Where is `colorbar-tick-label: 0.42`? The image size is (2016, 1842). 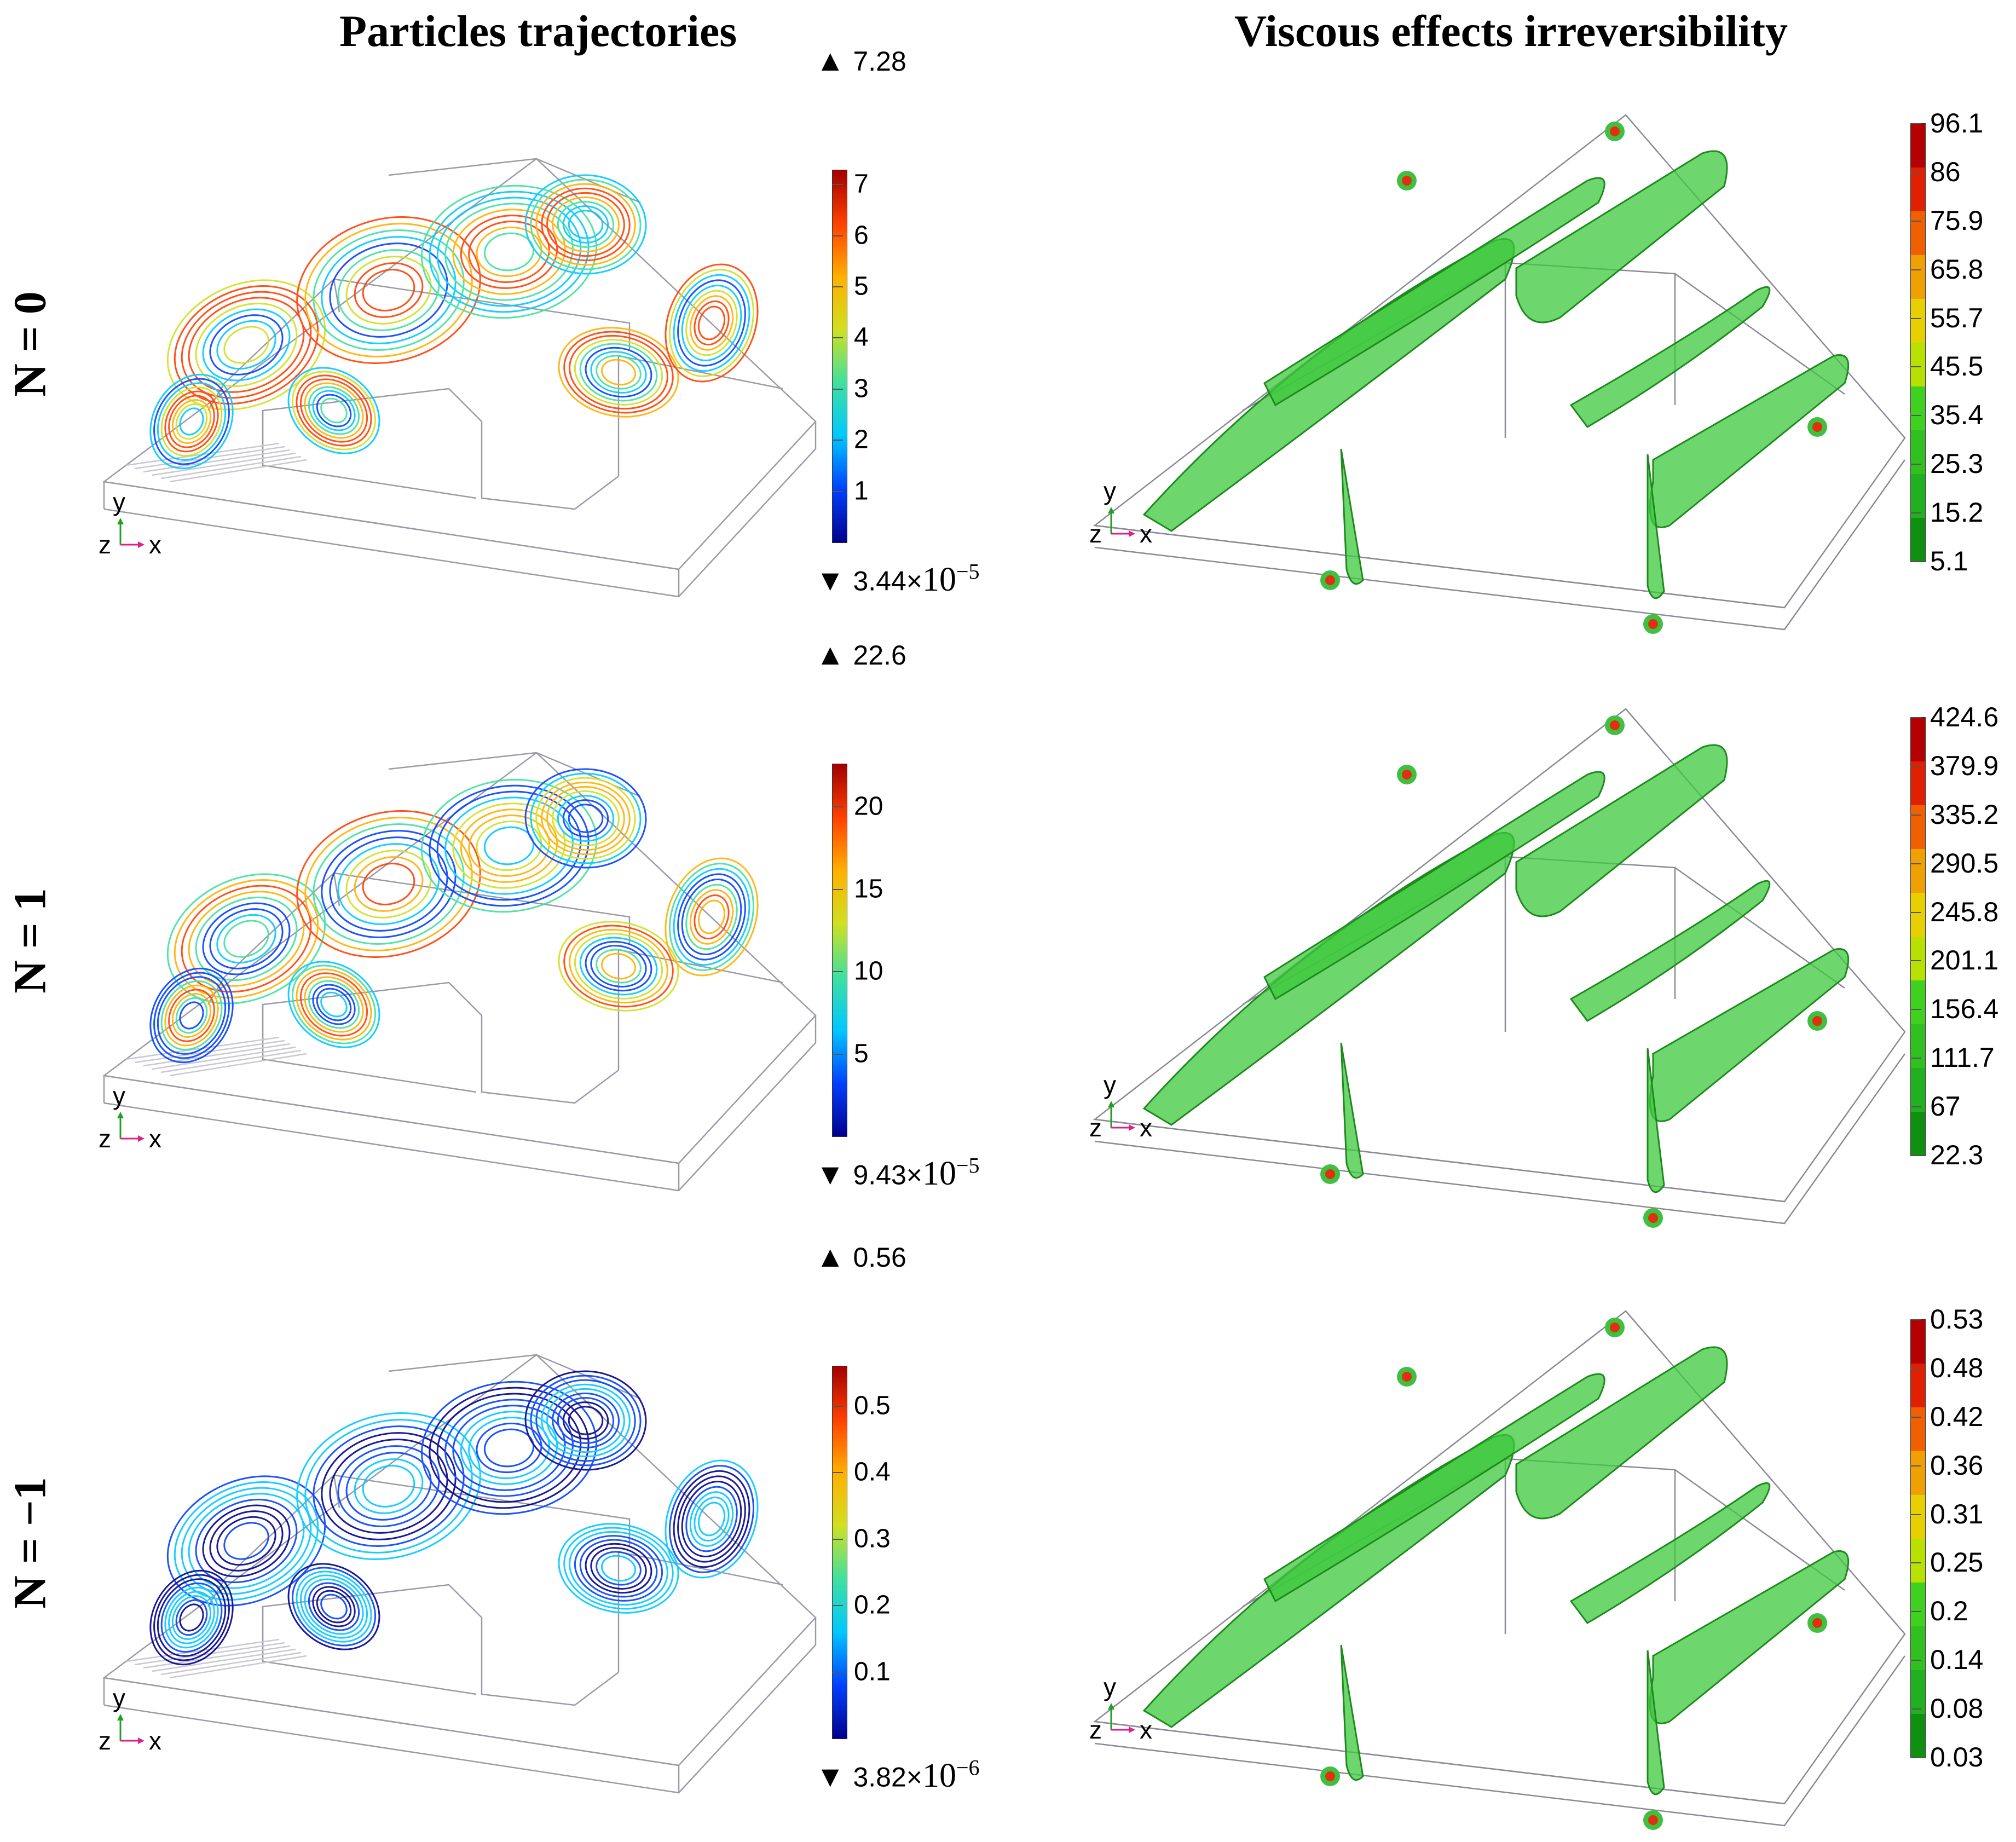
colorbar-tick-label: 0.42 is located at coordinates (1957, 1416).